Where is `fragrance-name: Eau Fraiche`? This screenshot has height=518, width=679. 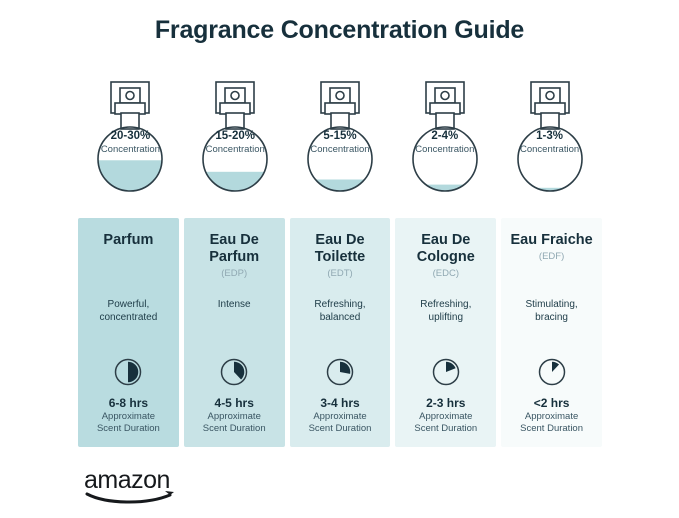
fragrance-name: Eau Fraiche is located at coordinates (551, 240).